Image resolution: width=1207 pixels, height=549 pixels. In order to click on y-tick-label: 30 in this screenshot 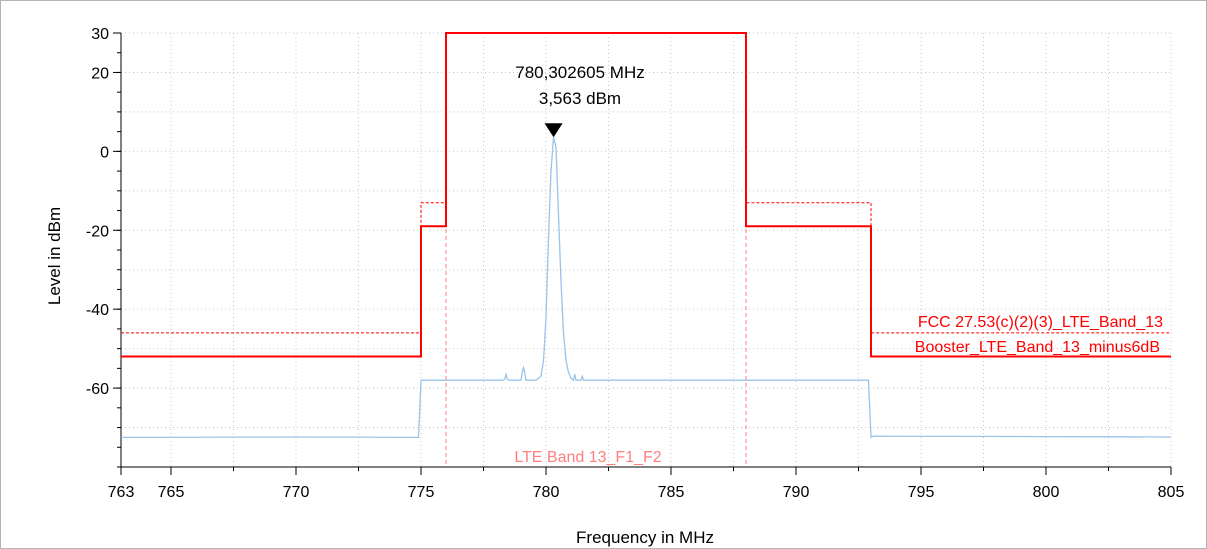, I will do `click(100, 34)`.